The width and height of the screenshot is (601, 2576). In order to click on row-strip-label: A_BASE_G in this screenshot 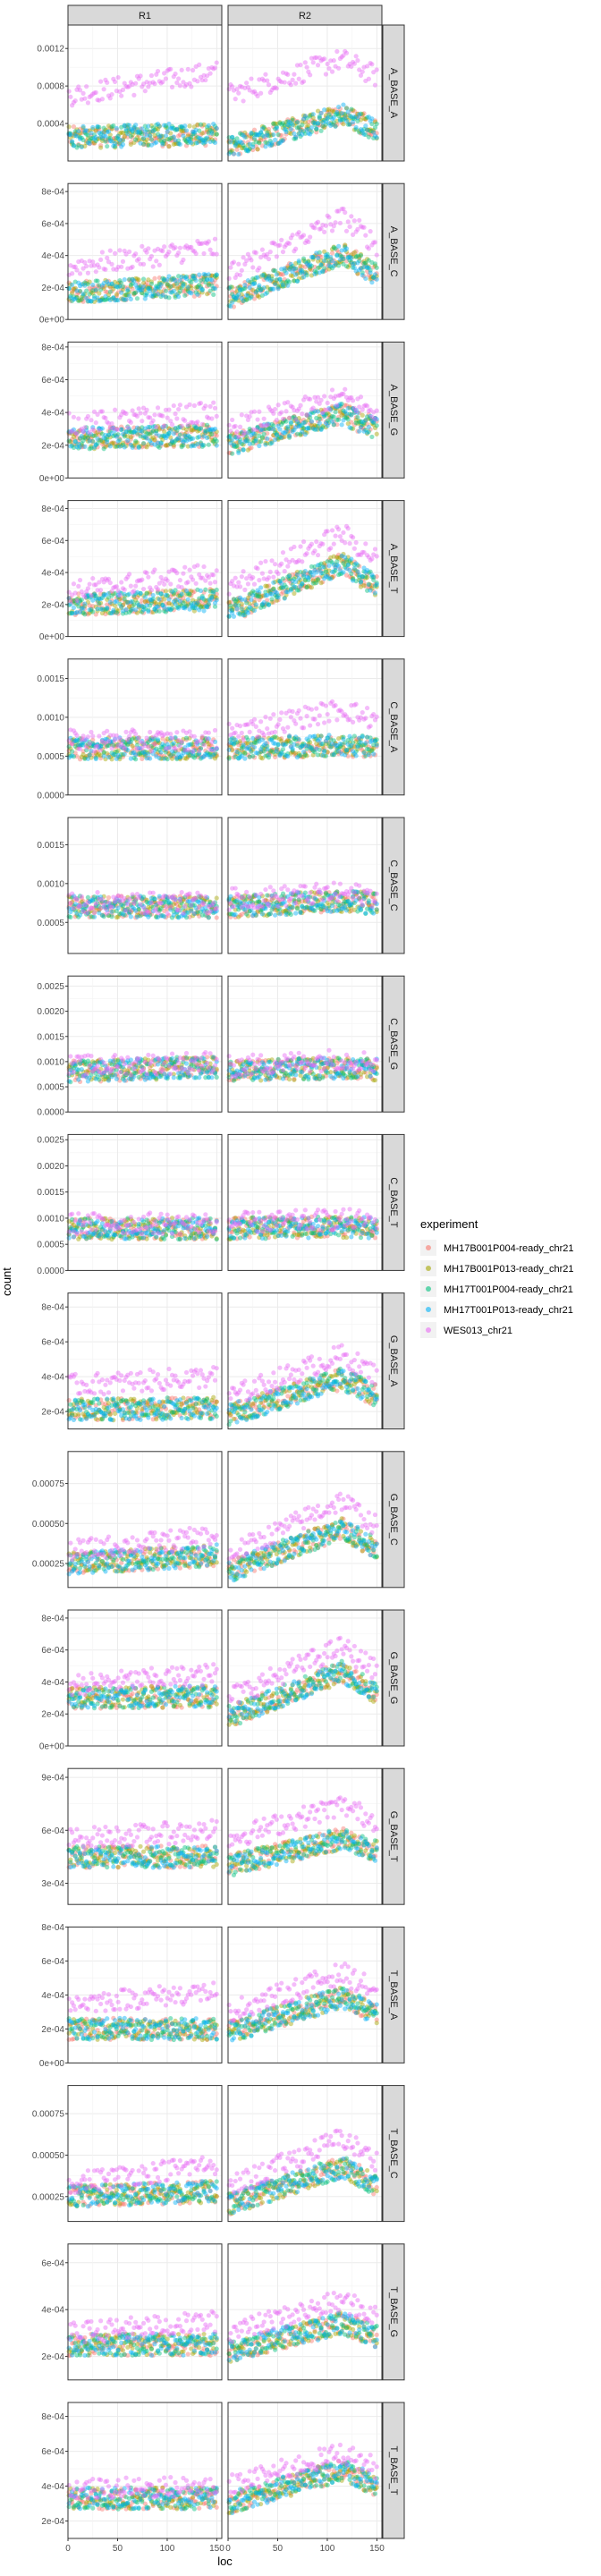, I will do `click(393, 410)`.